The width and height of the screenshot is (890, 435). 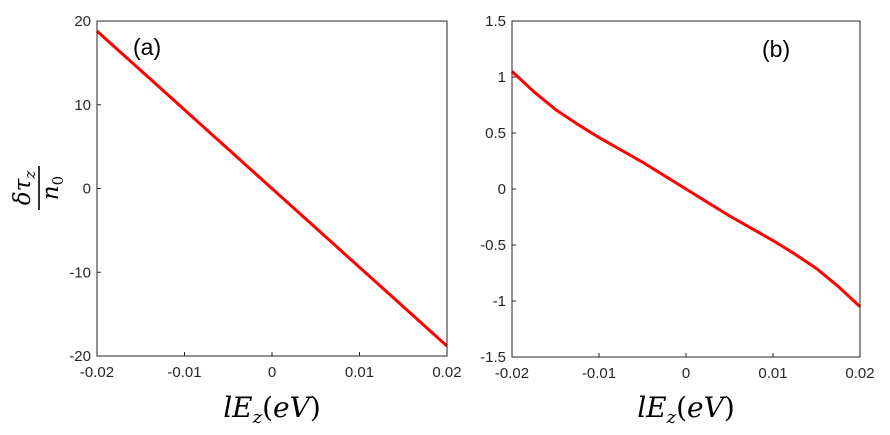 I want to click on panel-label-a: (a), so click(x=147, y=47).